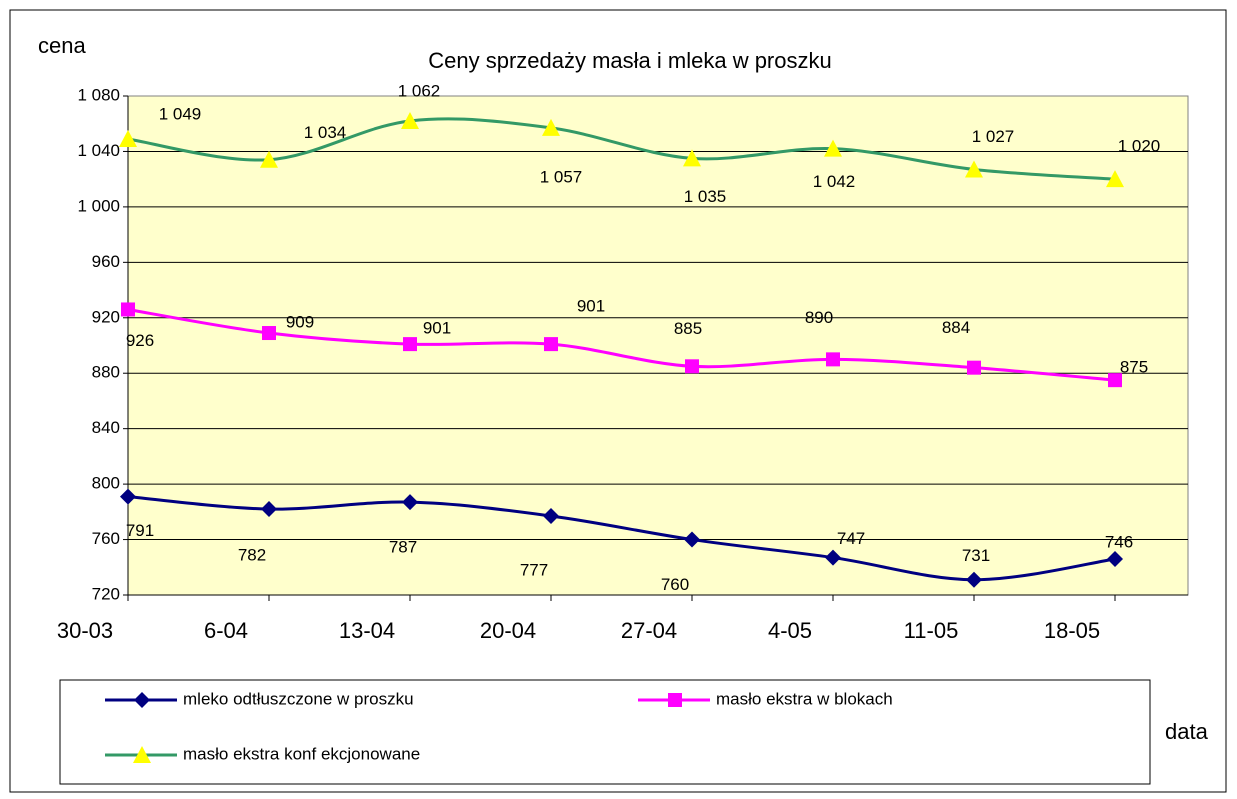 The width and height of the screenshot is (1237, 799). I want to click on y-tick-label: 840, so click(106, 427).